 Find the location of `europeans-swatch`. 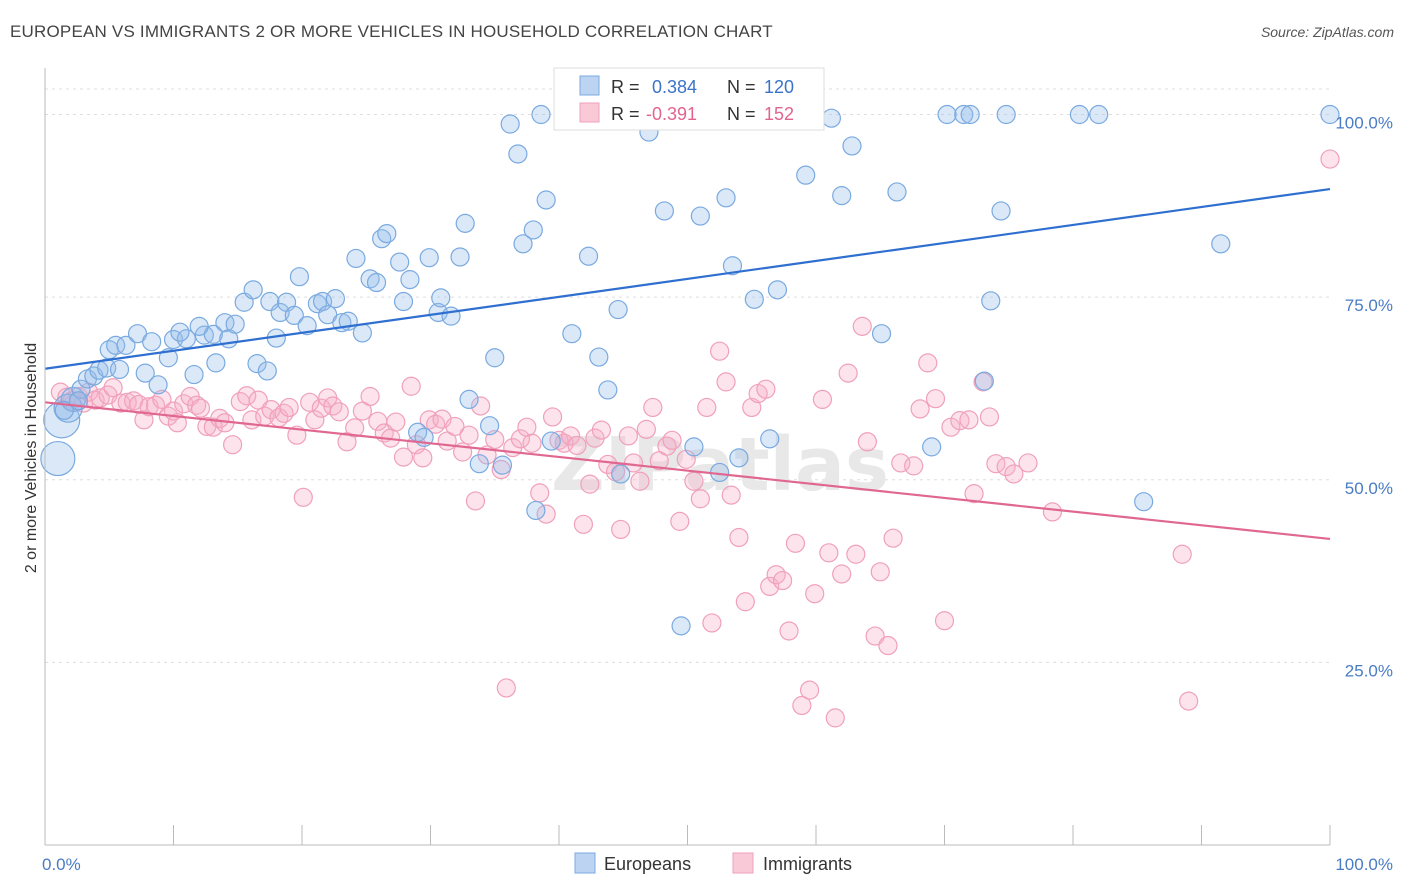

europeans-swatch is located at coordinates (585, 863).